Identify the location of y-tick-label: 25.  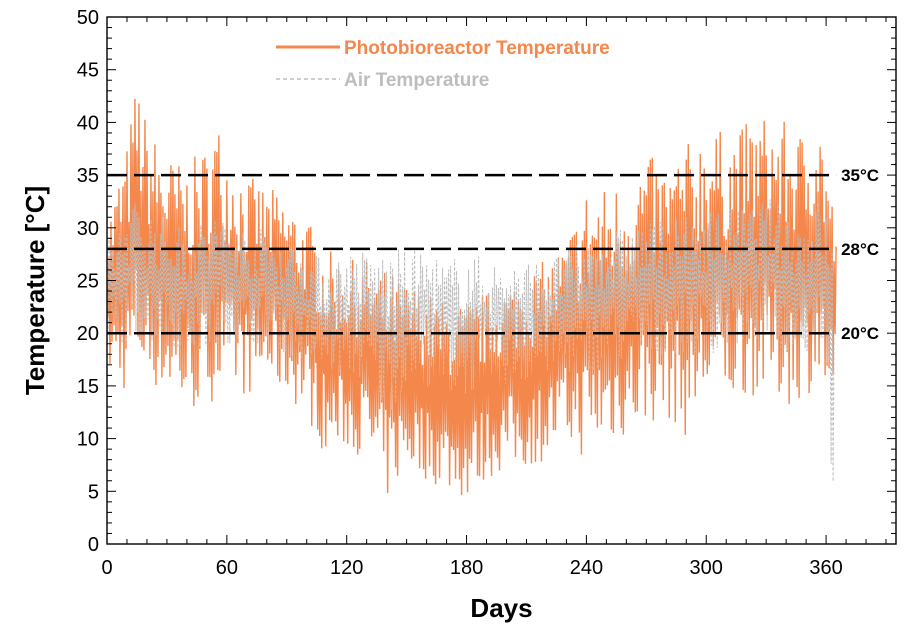
(88, 282).